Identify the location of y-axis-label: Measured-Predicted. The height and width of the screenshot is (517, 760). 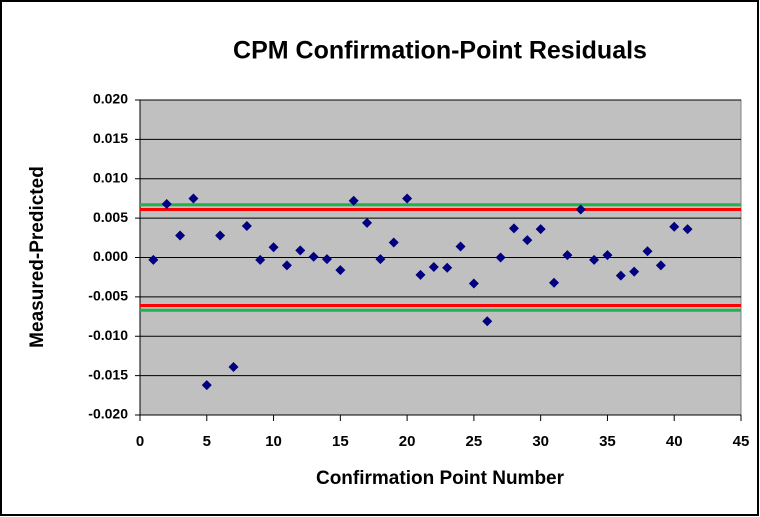
(37, 257).